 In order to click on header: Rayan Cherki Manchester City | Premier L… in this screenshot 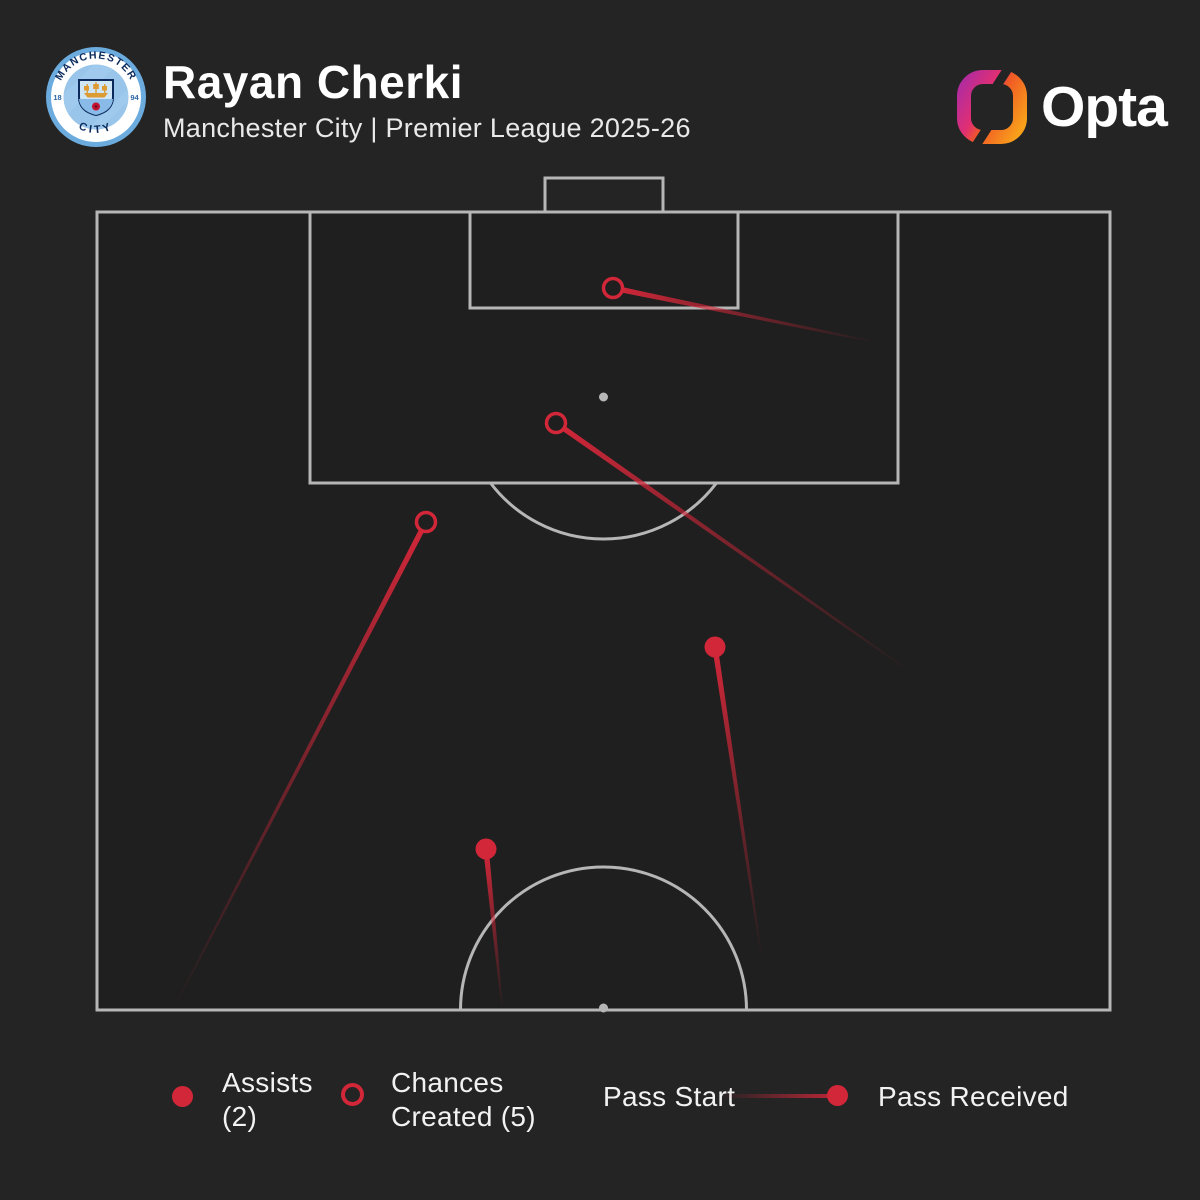, I will do `click(427, 100)`.